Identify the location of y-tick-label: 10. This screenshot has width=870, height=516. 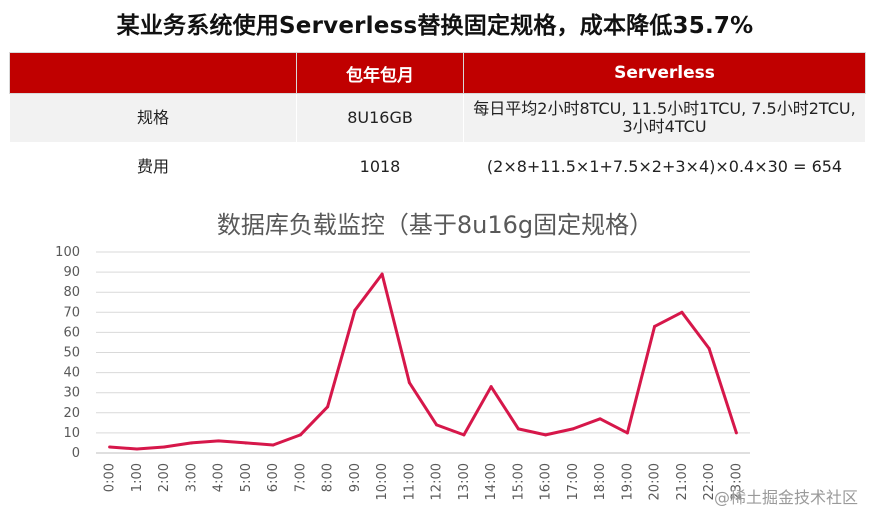
(71, 433).